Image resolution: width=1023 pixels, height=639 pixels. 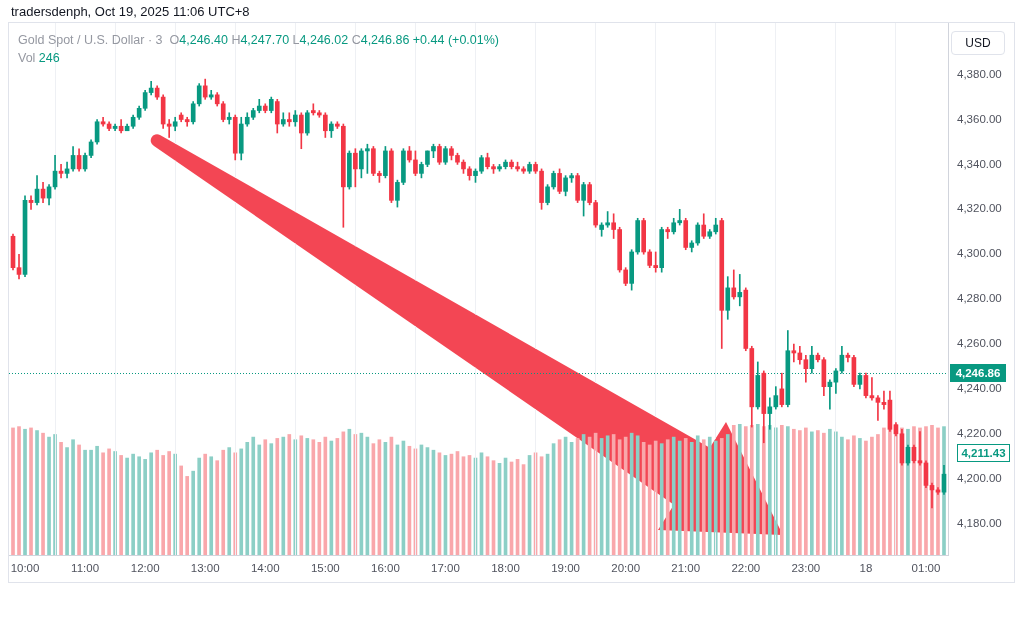 What do you see at coordinates (746, 568) in the screenshot?
I see `x-tick-label: 22:00` at bounding box center [746, 568].